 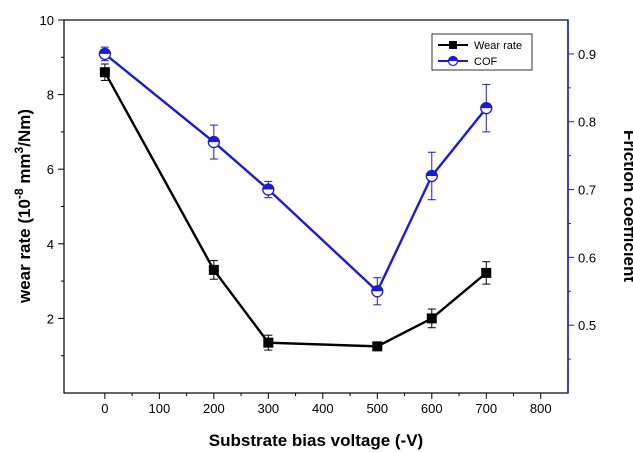 I want to click on y-left-tick-label: 4, so click(x=50, y=244).